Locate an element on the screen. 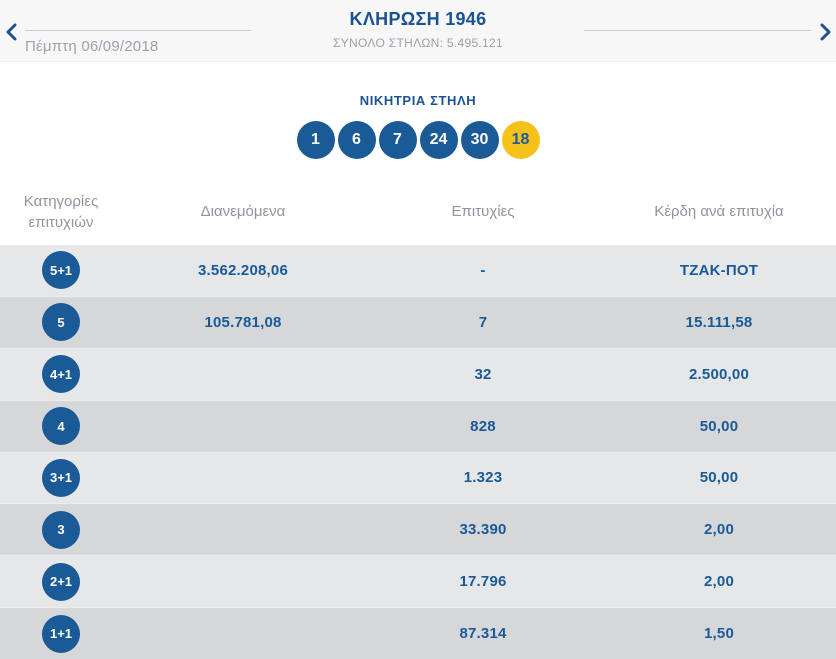 The image size is (836, 659). prize-row-5: 5 105.781,08 7 15.111,58 is located at coordinates (418, 322).